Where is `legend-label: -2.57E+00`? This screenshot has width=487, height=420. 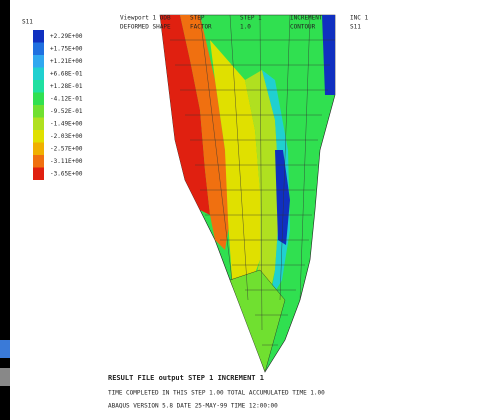
legend-label: -2.57E+00 is located at coordinates (66, 148).